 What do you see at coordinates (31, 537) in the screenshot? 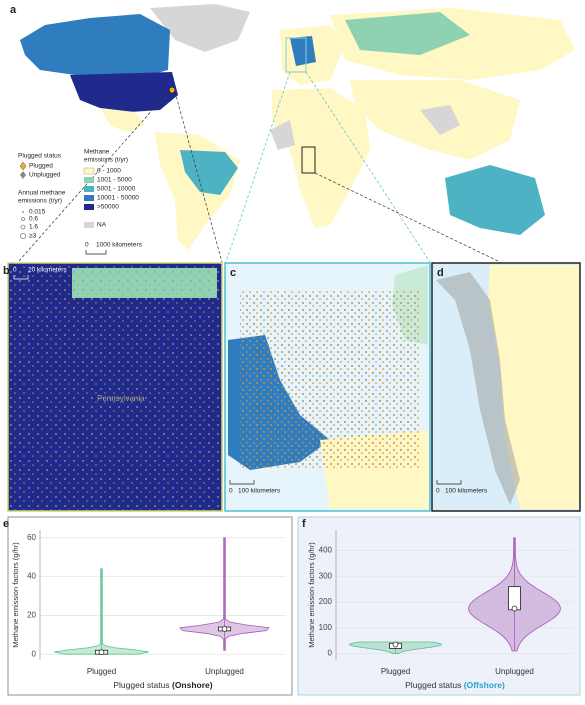
I see `y-tick-label: 60` at bounding box center [31, 537].